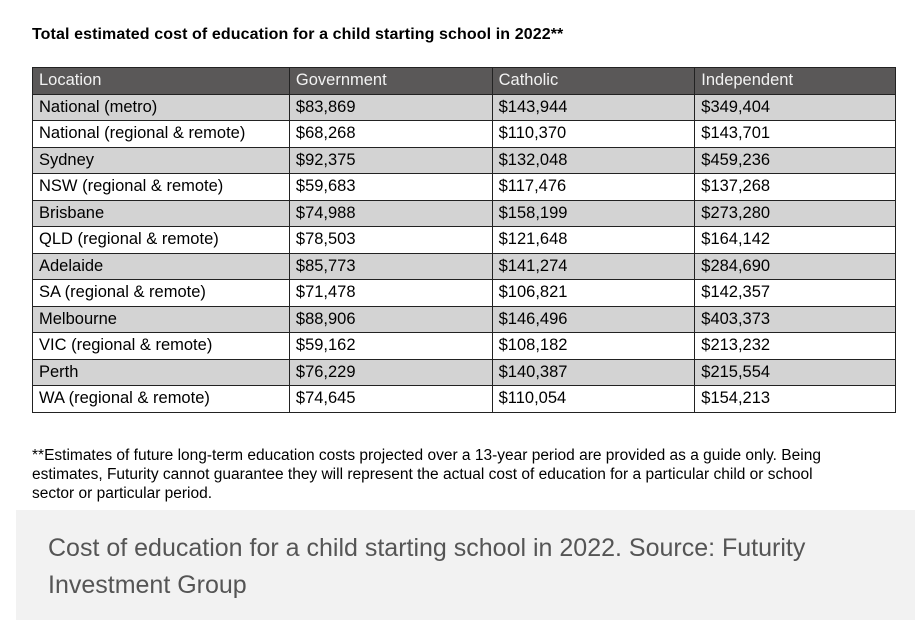  I want to click on cell-location: Melbourne, so click(161, 319).